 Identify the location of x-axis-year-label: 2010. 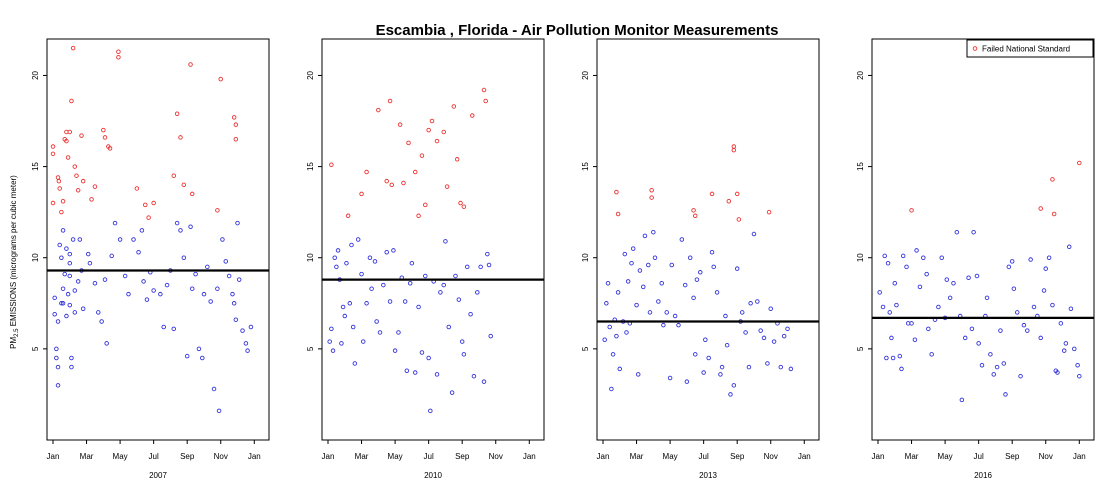
(433, 475).